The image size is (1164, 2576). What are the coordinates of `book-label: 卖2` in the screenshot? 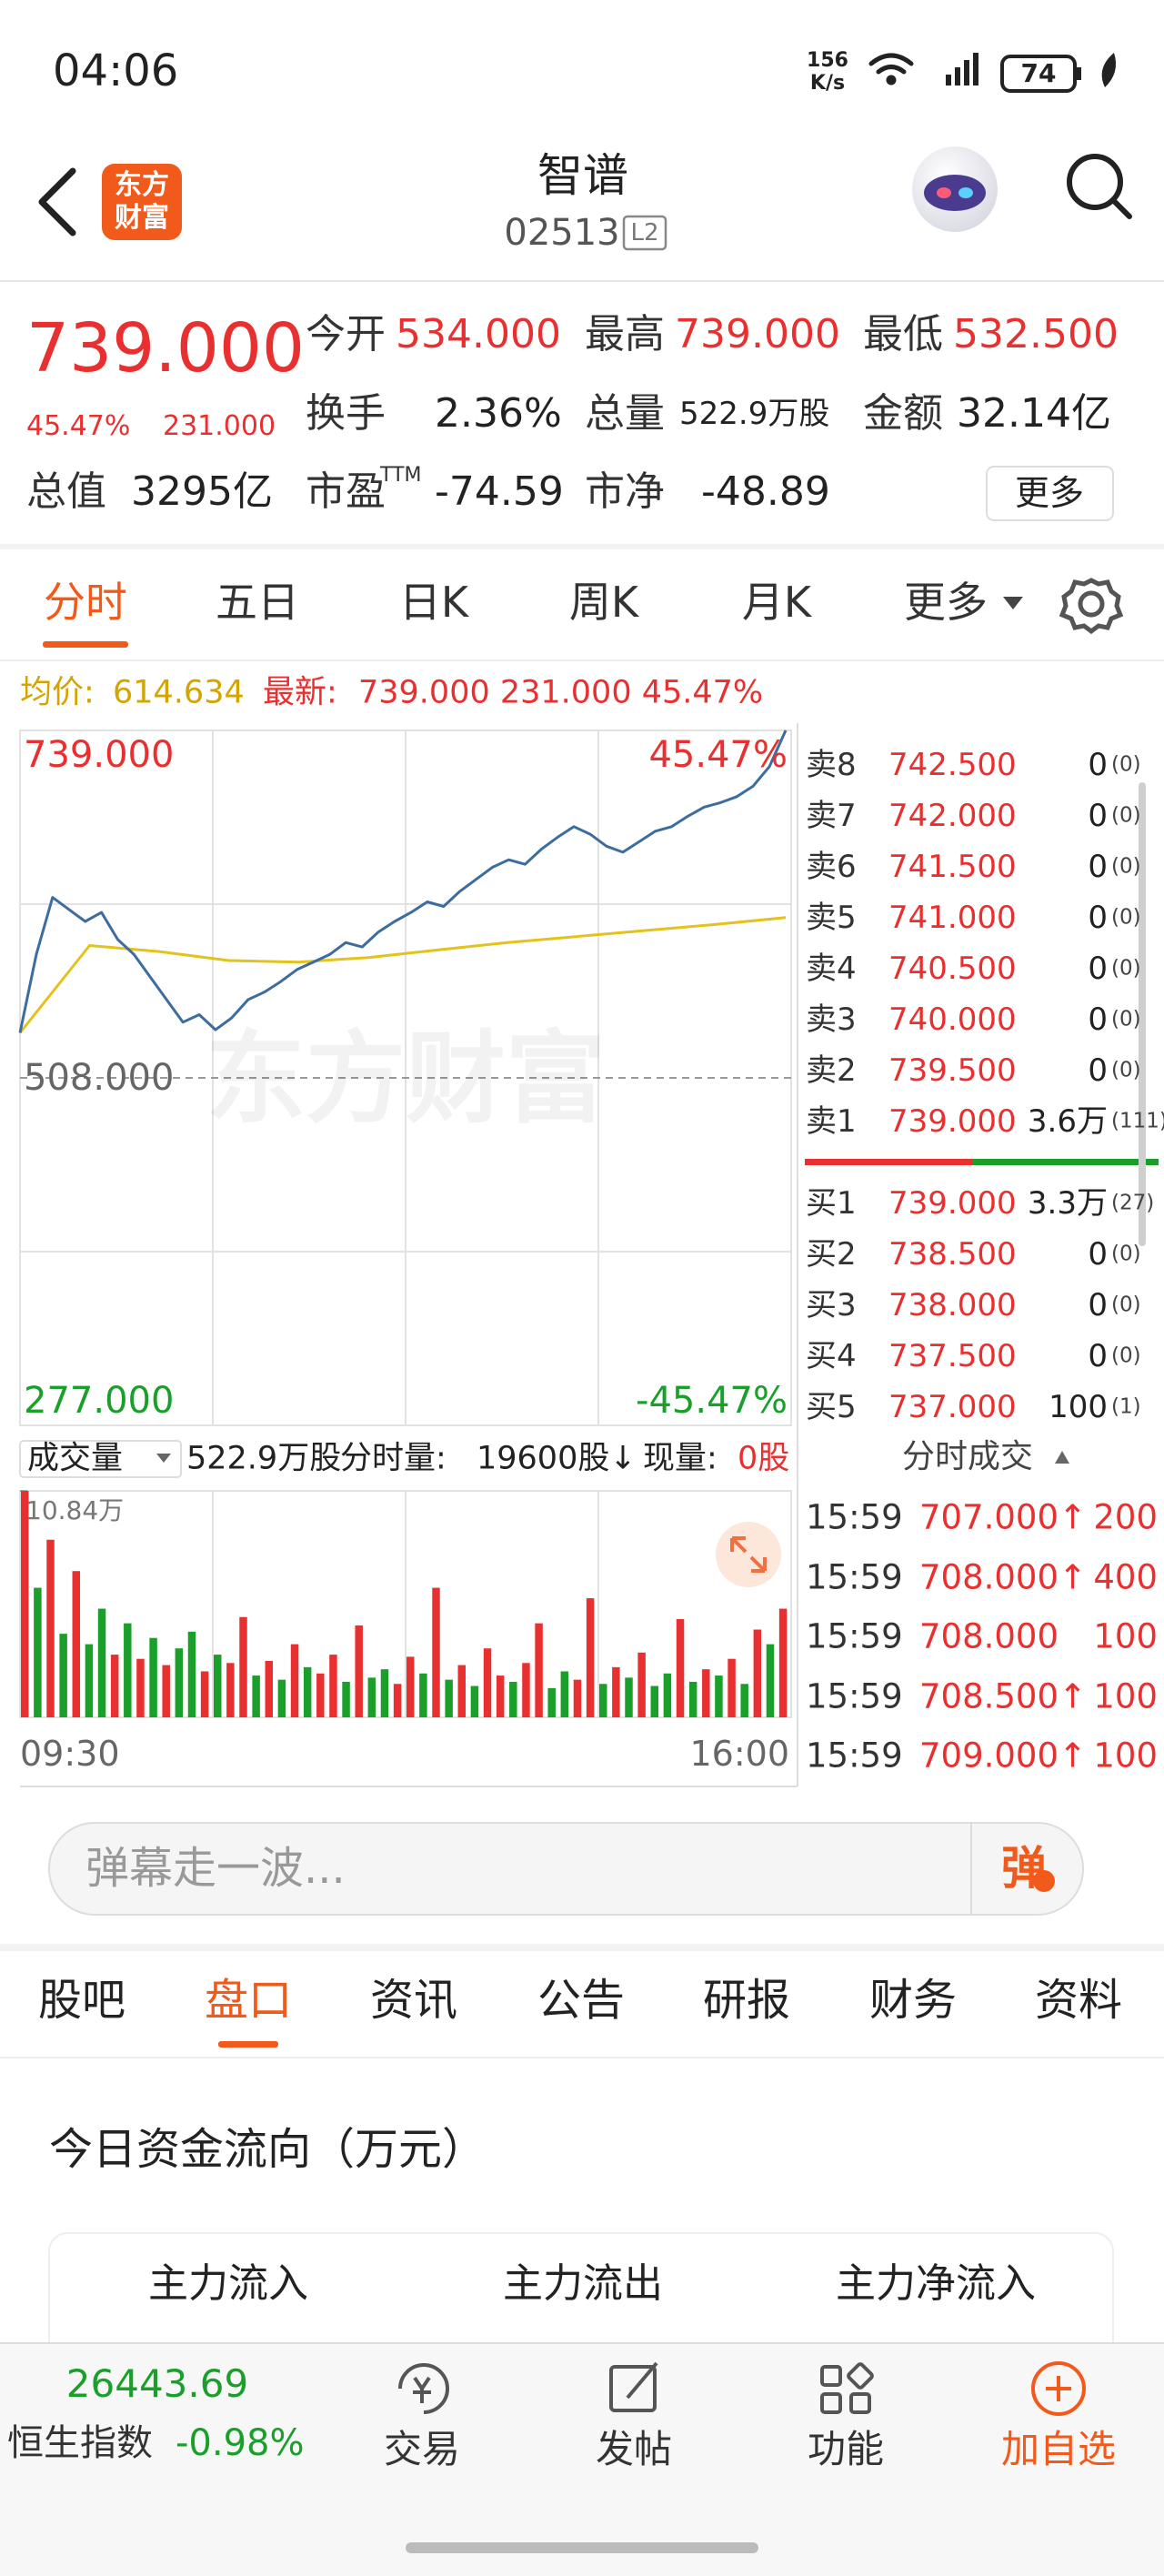 It's located at (832, 1070).